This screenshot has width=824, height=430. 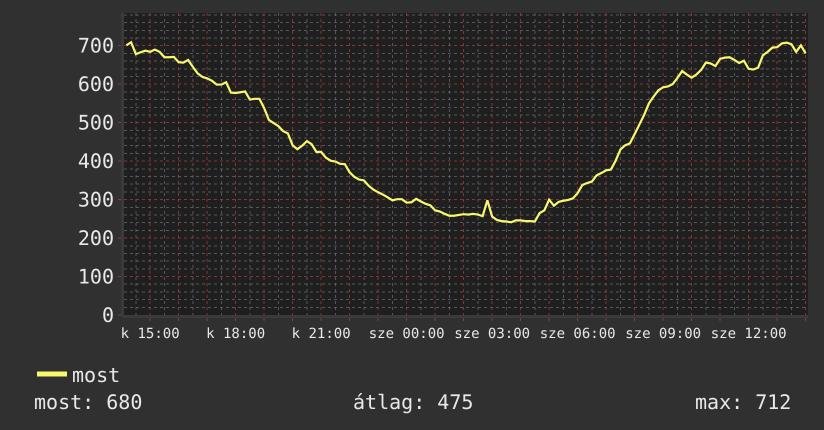 What do you see at coordinates (108, 315) in the screenshot?
I see `y-tick-label: 0` at bounding box center [108, 315].